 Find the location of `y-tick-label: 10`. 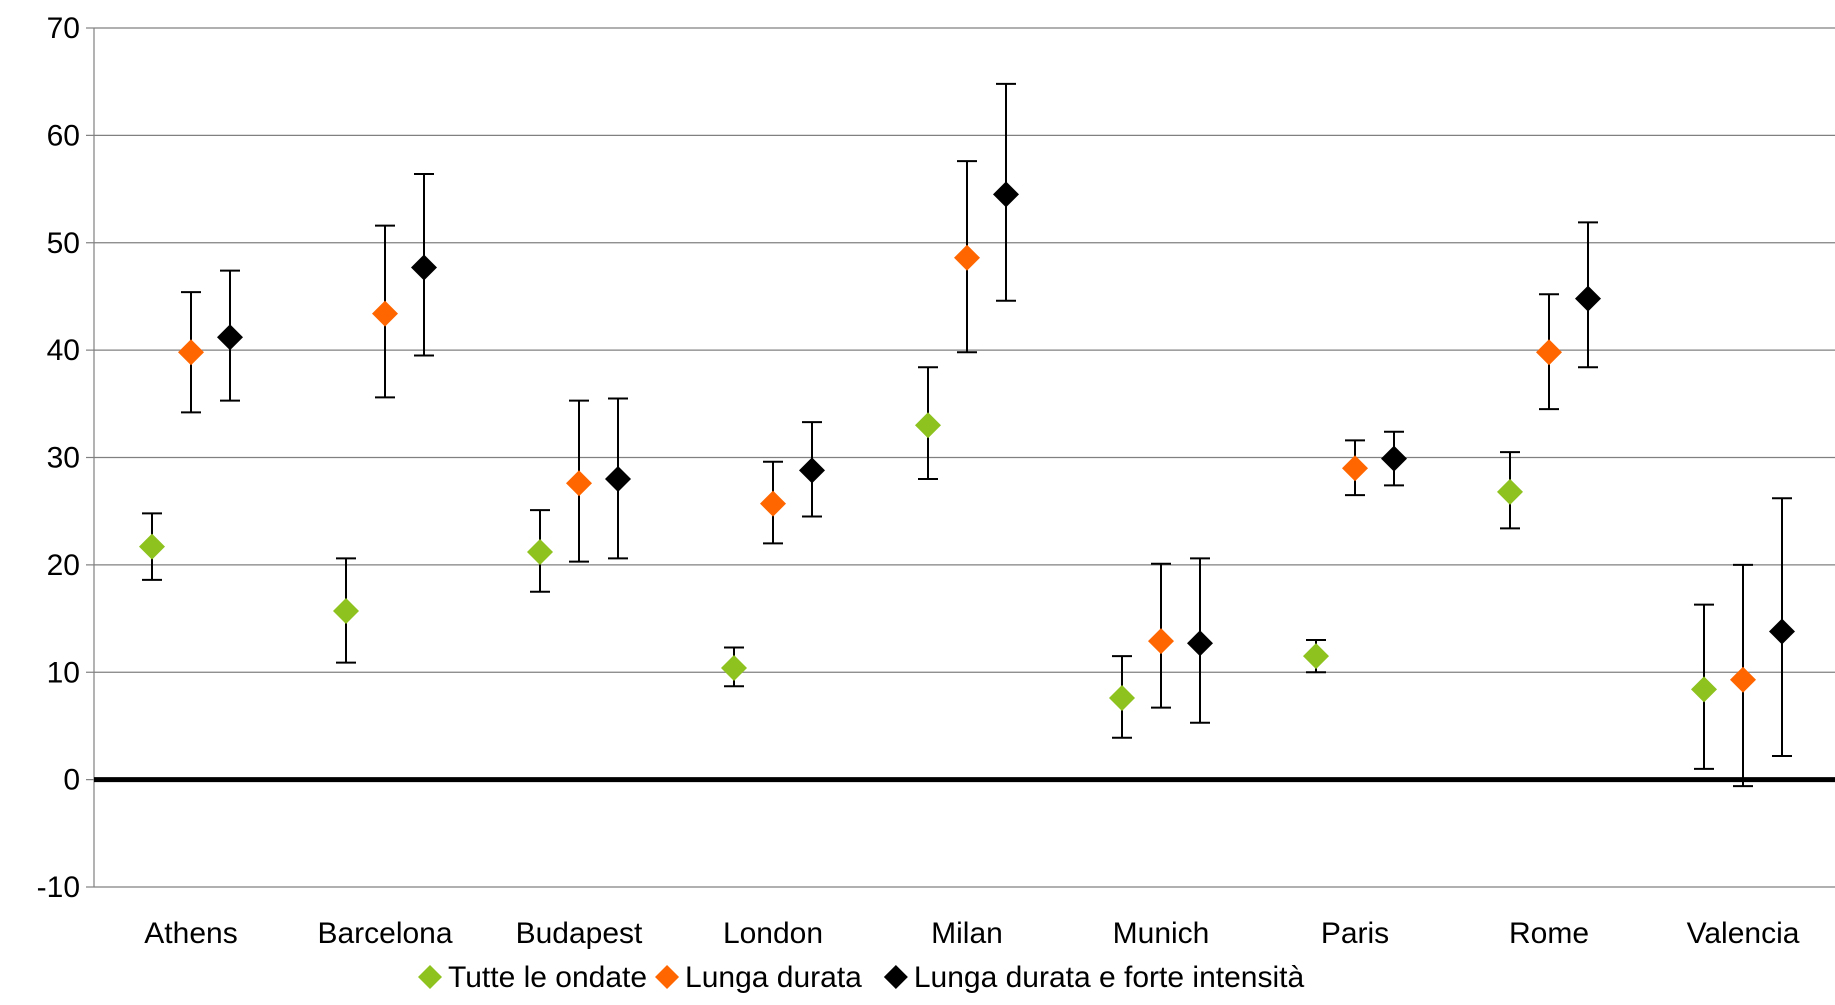

y-tick-label: 10 is located at coordinates (63, 672).